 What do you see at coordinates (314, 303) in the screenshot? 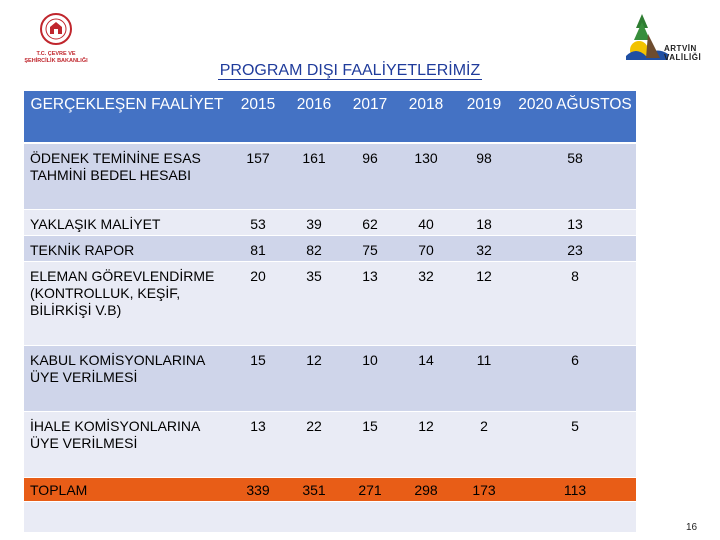
I see `cell-value: 35` at bounding box center [314, 303].